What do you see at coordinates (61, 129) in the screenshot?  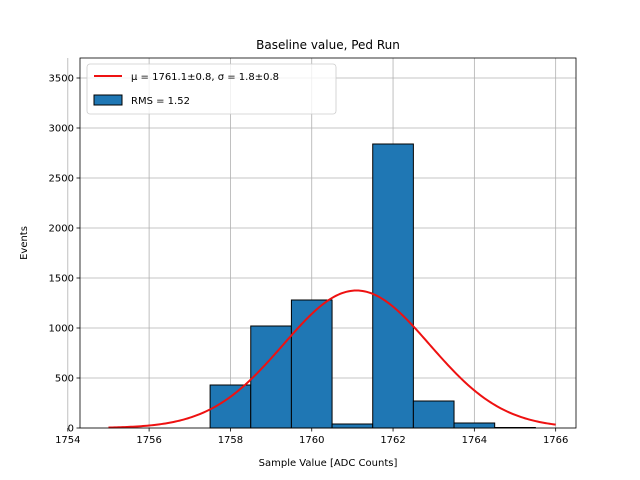 I see `y-tick-label: 3000` at bounding box center [61, 129].